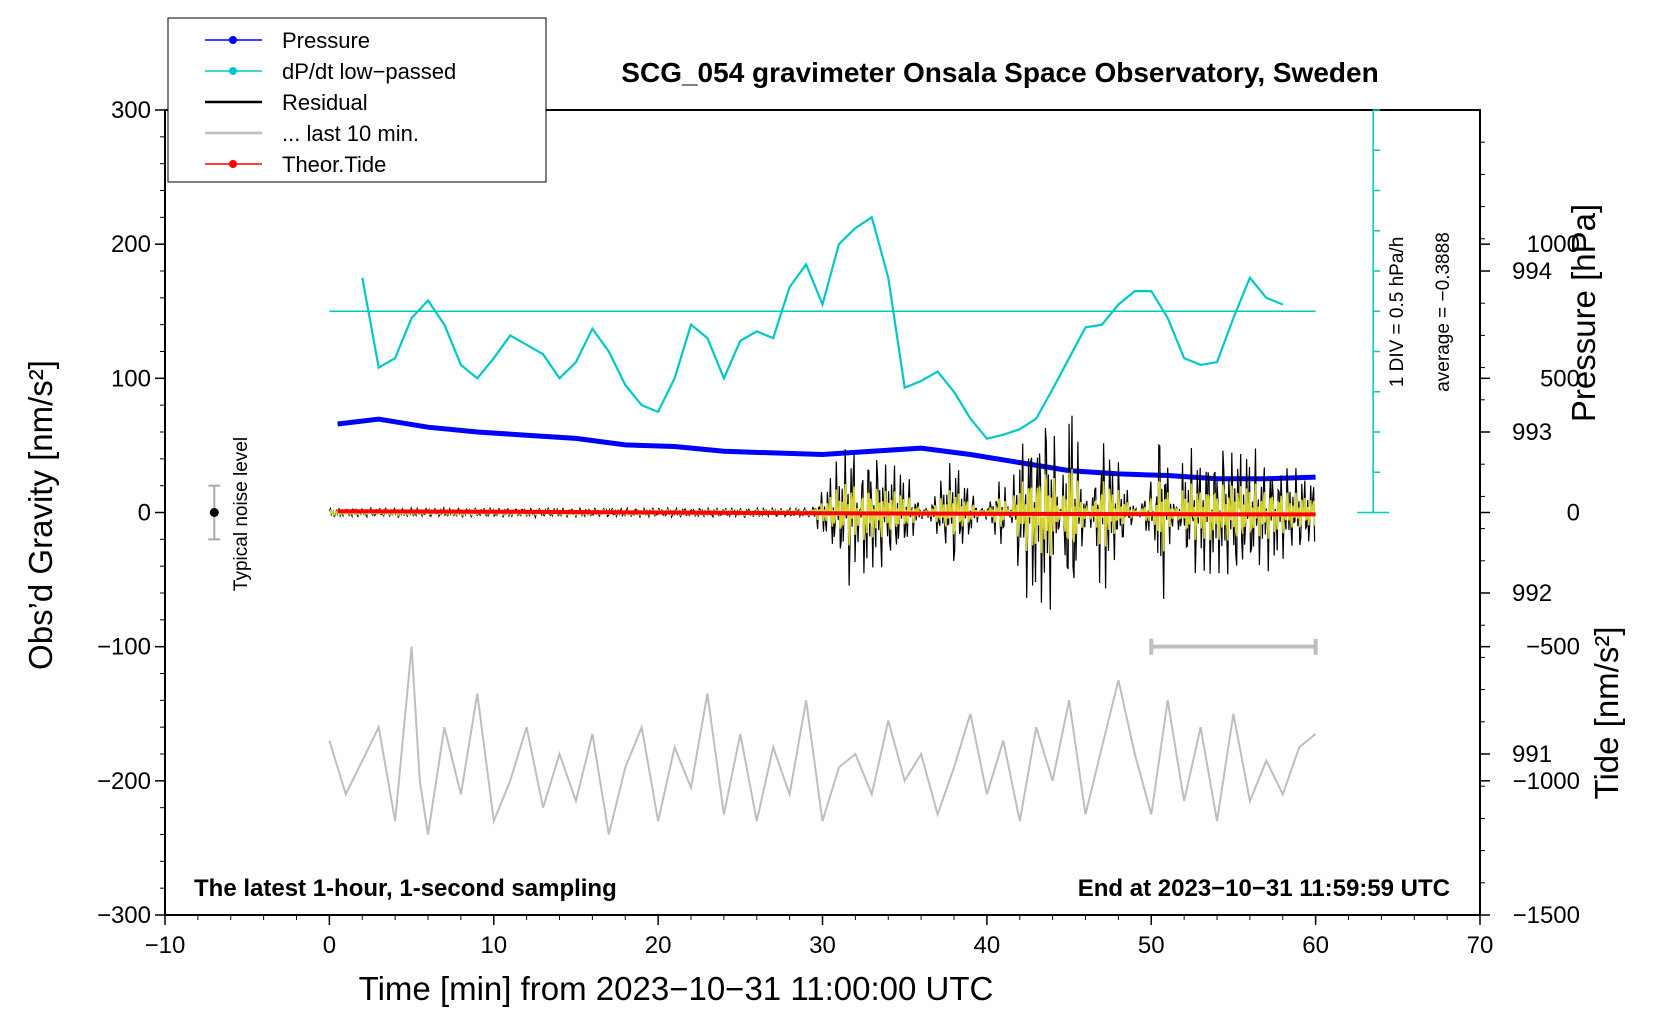 The width and height of the screenshot is (1660, 1020). Describe the element at coordinates (1553, 647) in the screenshot. I see `tide-tick-label: −500` at that location.